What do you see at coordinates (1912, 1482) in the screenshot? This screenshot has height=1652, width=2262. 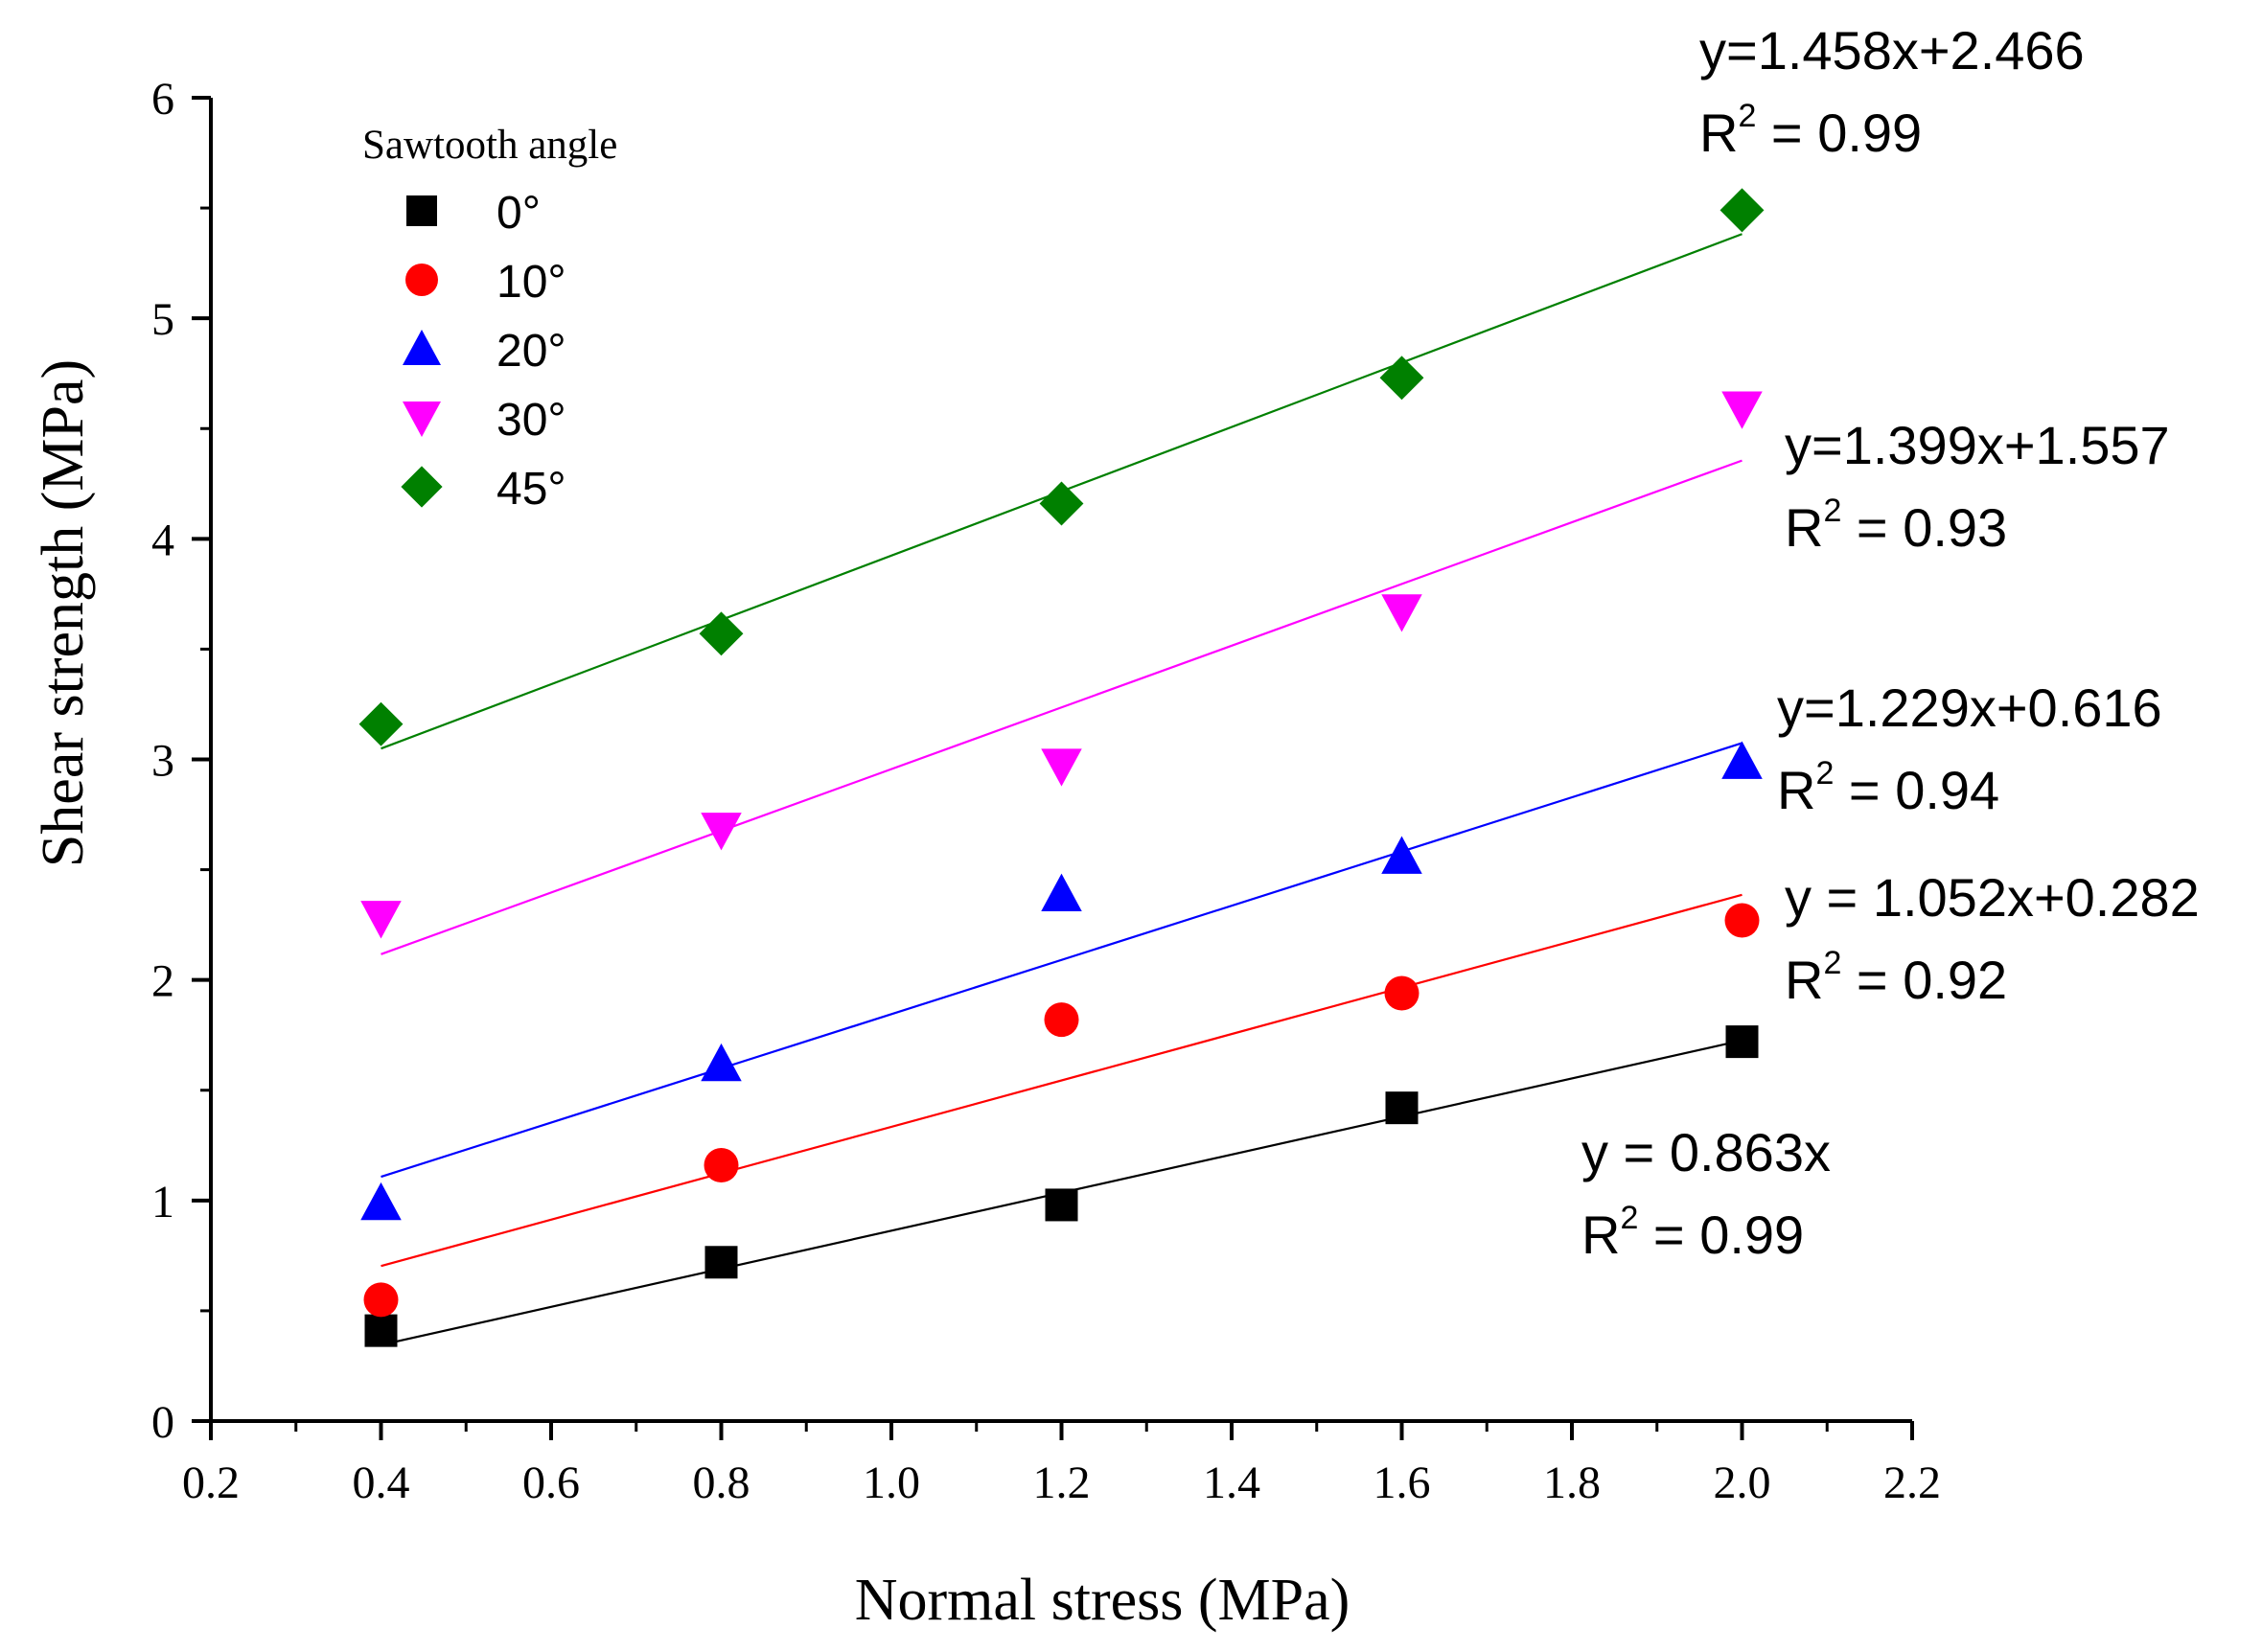 I see `x-tick-label: 2.2` at bounding box center [1912, 1482].